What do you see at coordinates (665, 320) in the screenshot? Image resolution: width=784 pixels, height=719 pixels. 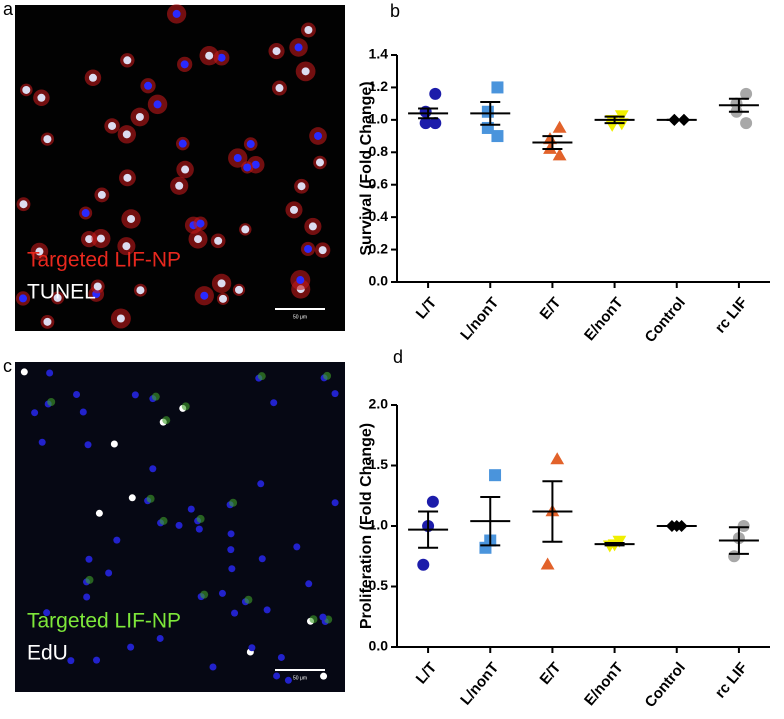 I see `x-tick-label: Control` at bounding box center [665, 320].